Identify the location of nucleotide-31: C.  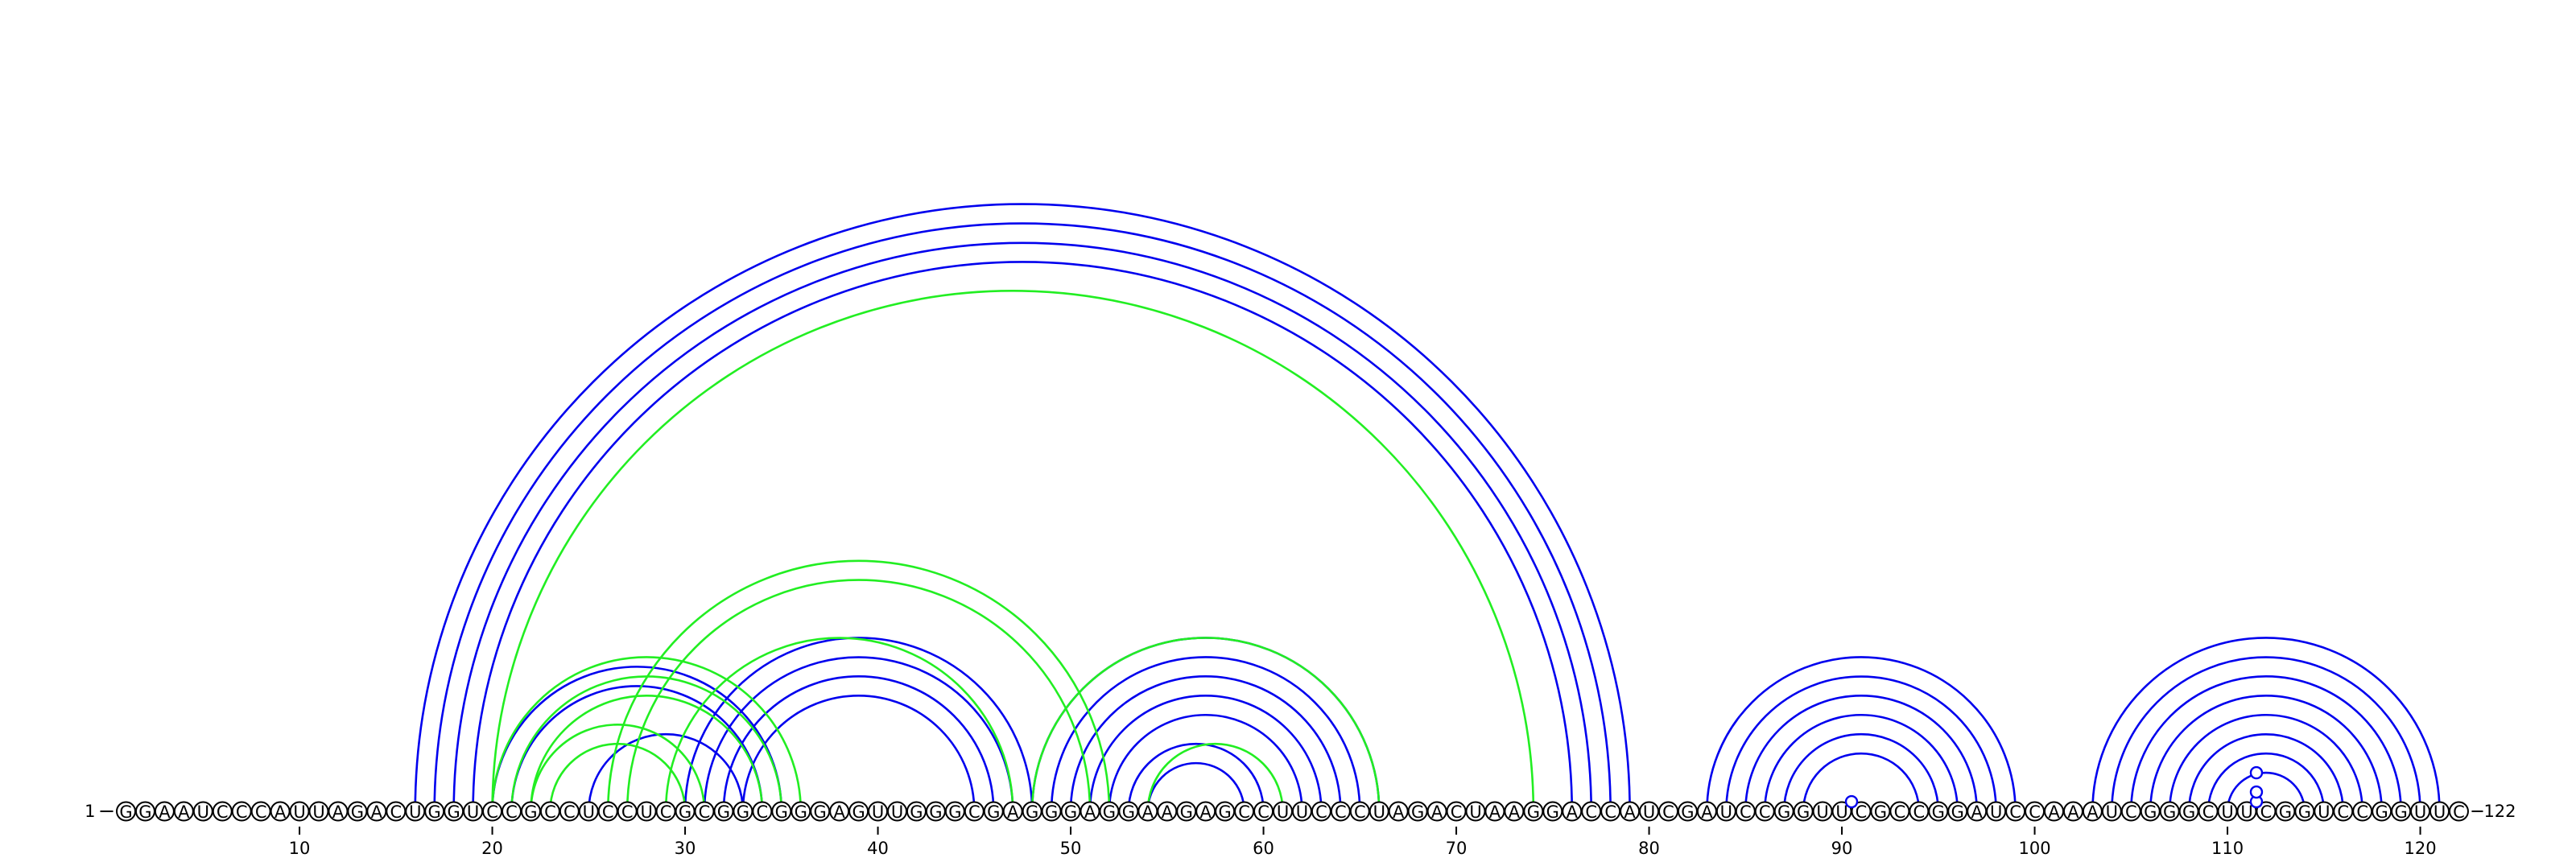
(705, 813).